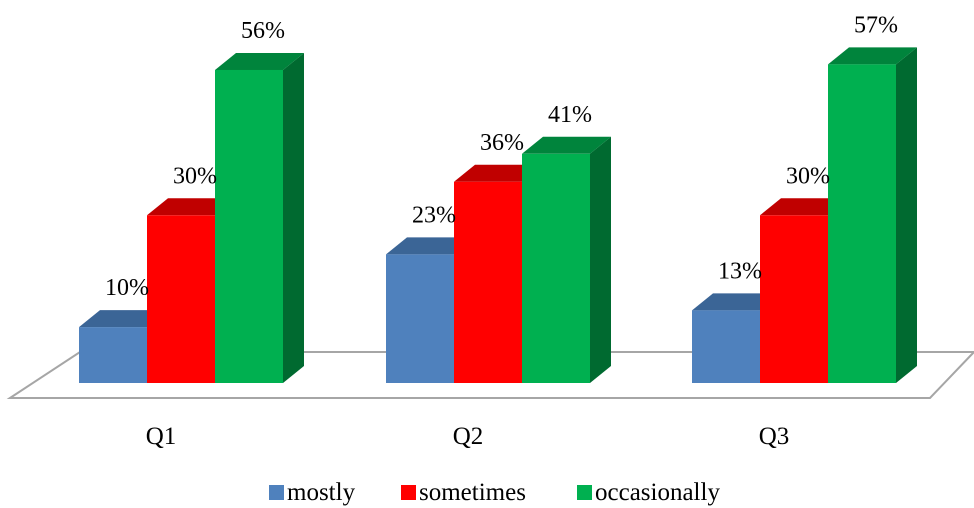 Image resolution: width=974 pixels, height=508 pixels. What do you see at coordinates (808, 176) in the screenshot?
I see `data-label-sometimes-q3: 30%` at bounding box center [808, 176].